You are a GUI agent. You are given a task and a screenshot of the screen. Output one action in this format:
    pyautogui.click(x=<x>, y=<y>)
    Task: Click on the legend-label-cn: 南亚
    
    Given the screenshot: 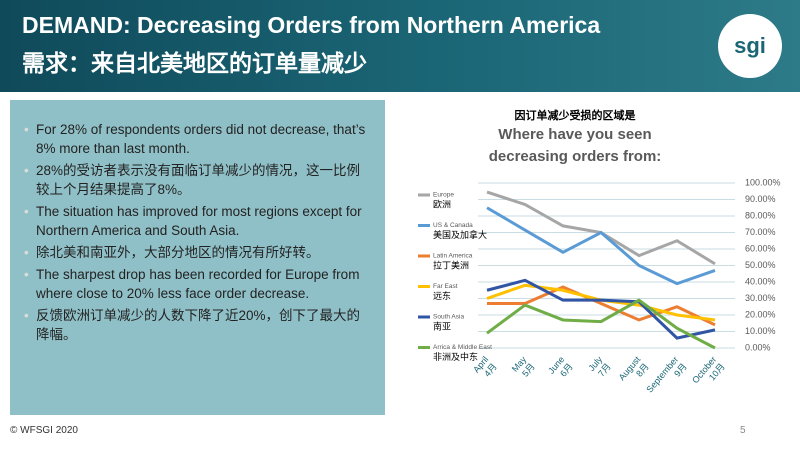 What is the action you would take?
    pyautogui.click(x=442, y=325)
    